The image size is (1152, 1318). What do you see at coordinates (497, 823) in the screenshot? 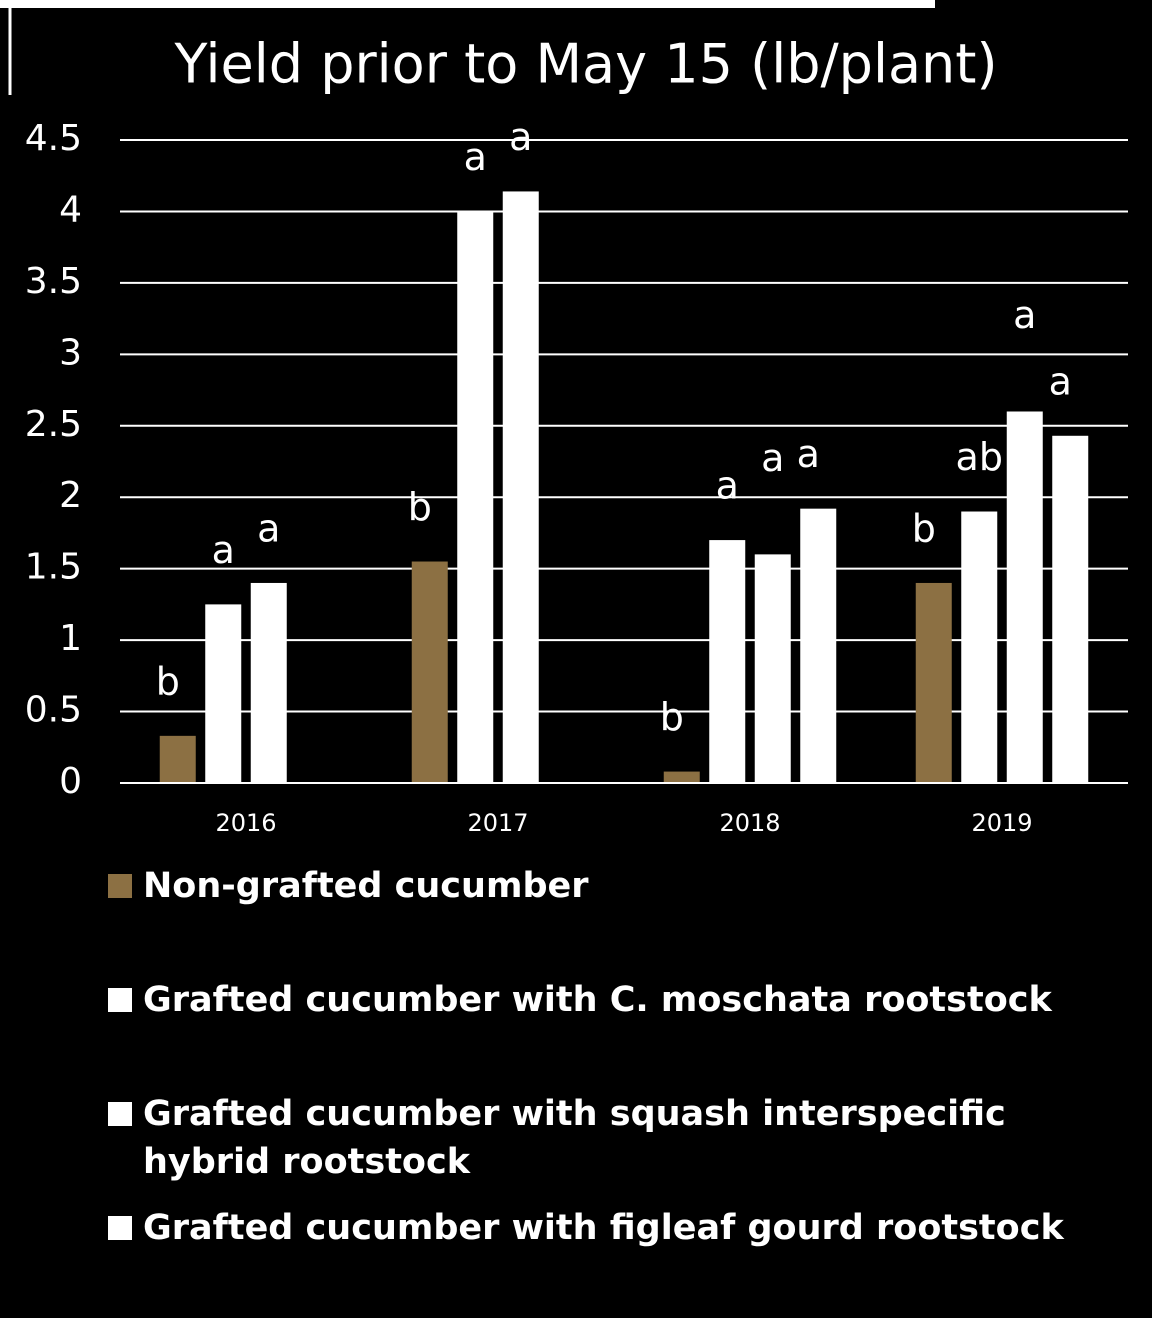
I see `x-tick-label: 2017` at bounding box center [497, 823].